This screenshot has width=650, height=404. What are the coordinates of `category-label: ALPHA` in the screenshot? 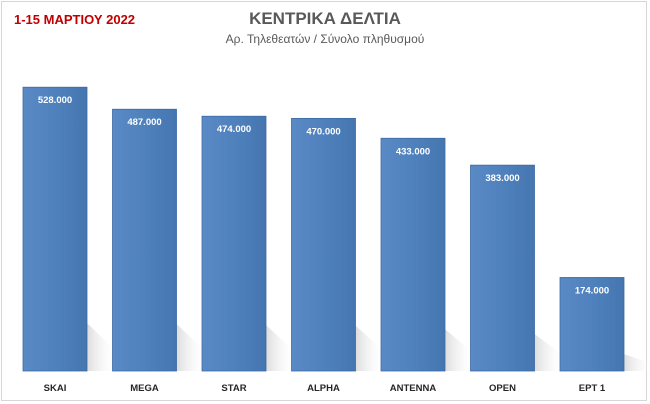 It's located at (323, 388).